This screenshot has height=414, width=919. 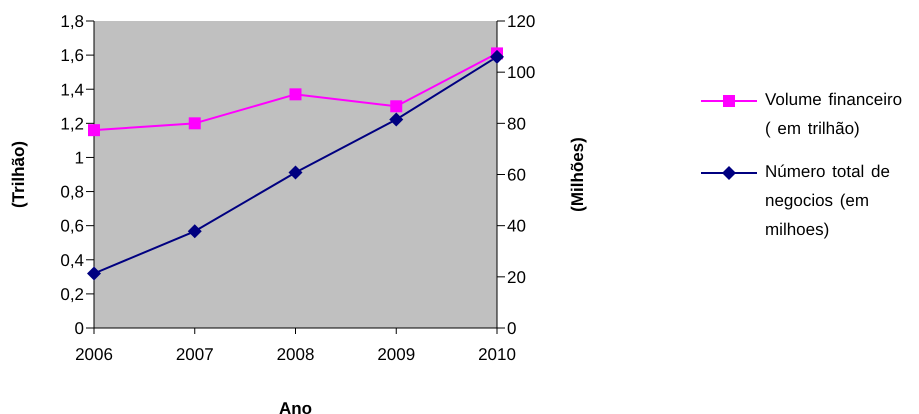 What do you see at coordinates (578, 174) in the screenshot?
I see `y2-axis-title: (Milhões)` at bounding box center [578, 174].